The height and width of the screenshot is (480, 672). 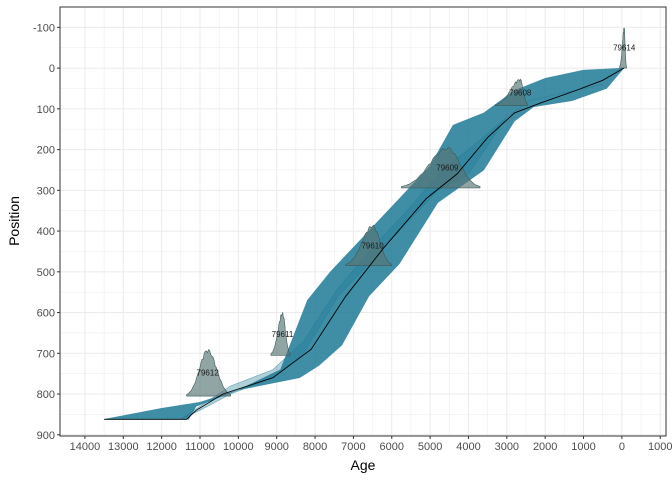 What do you see at coordinates (46, 354) in the screenshot?
I see `y-tick-label: 700` at bounding box center [46, 354].